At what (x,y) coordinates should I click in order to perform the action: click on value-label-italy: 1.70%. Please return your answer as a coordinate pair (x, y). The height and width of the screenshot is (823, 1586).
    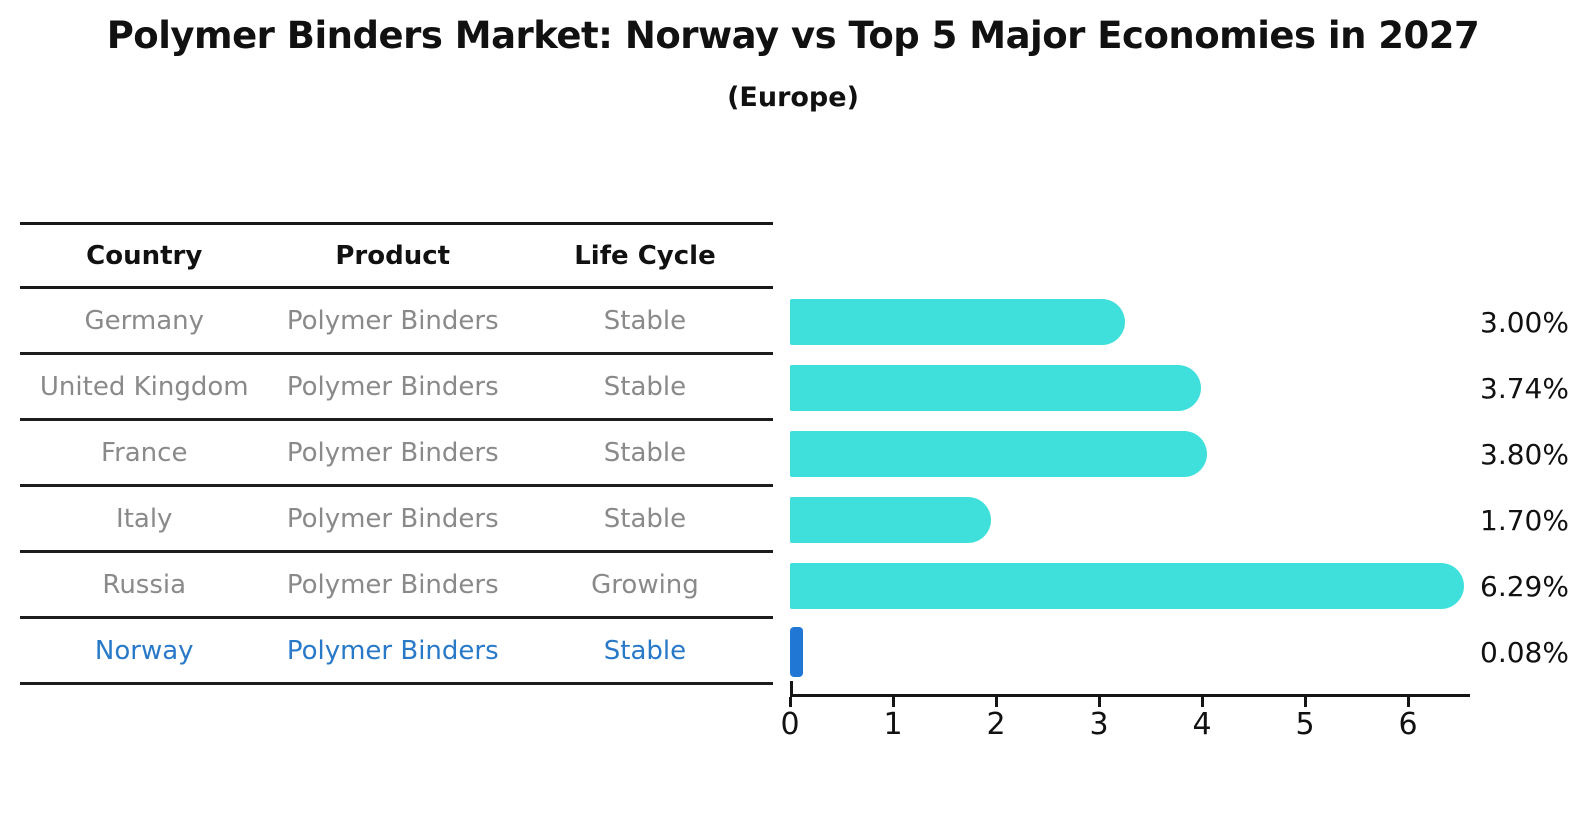
    Looking at the image, I should click on (1524, 520).